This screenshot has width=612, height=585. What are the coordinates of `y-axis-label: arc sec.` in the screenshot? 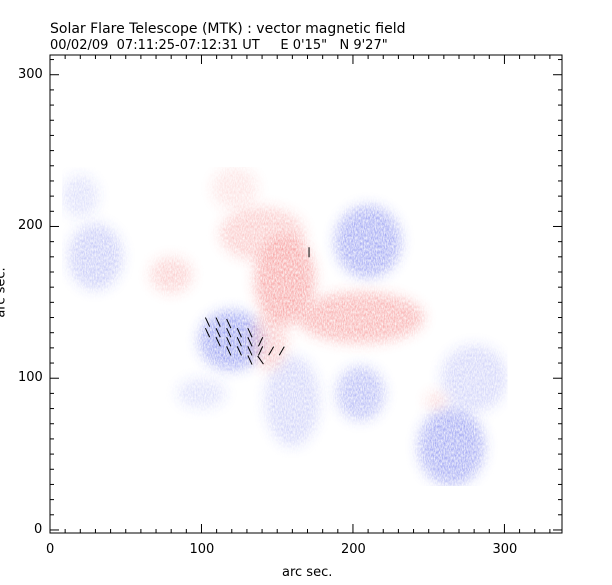 It's located at (4, 292).